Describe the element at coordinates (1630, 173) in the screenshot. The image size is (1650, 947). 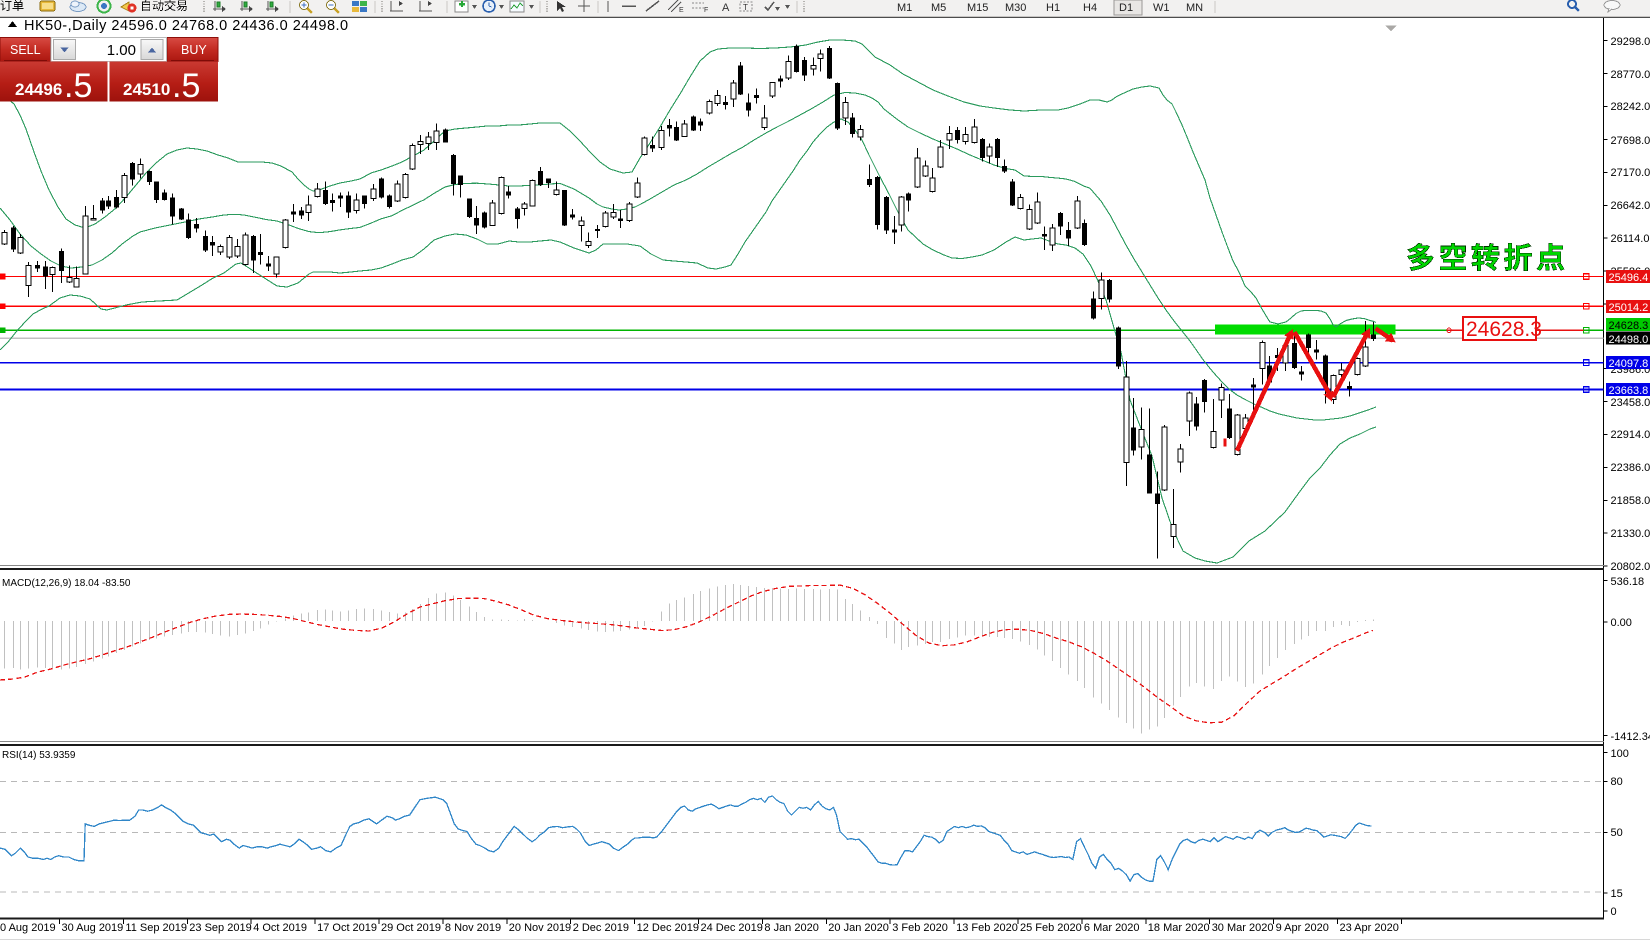
I see `svg-text: 27170.0` at that location.